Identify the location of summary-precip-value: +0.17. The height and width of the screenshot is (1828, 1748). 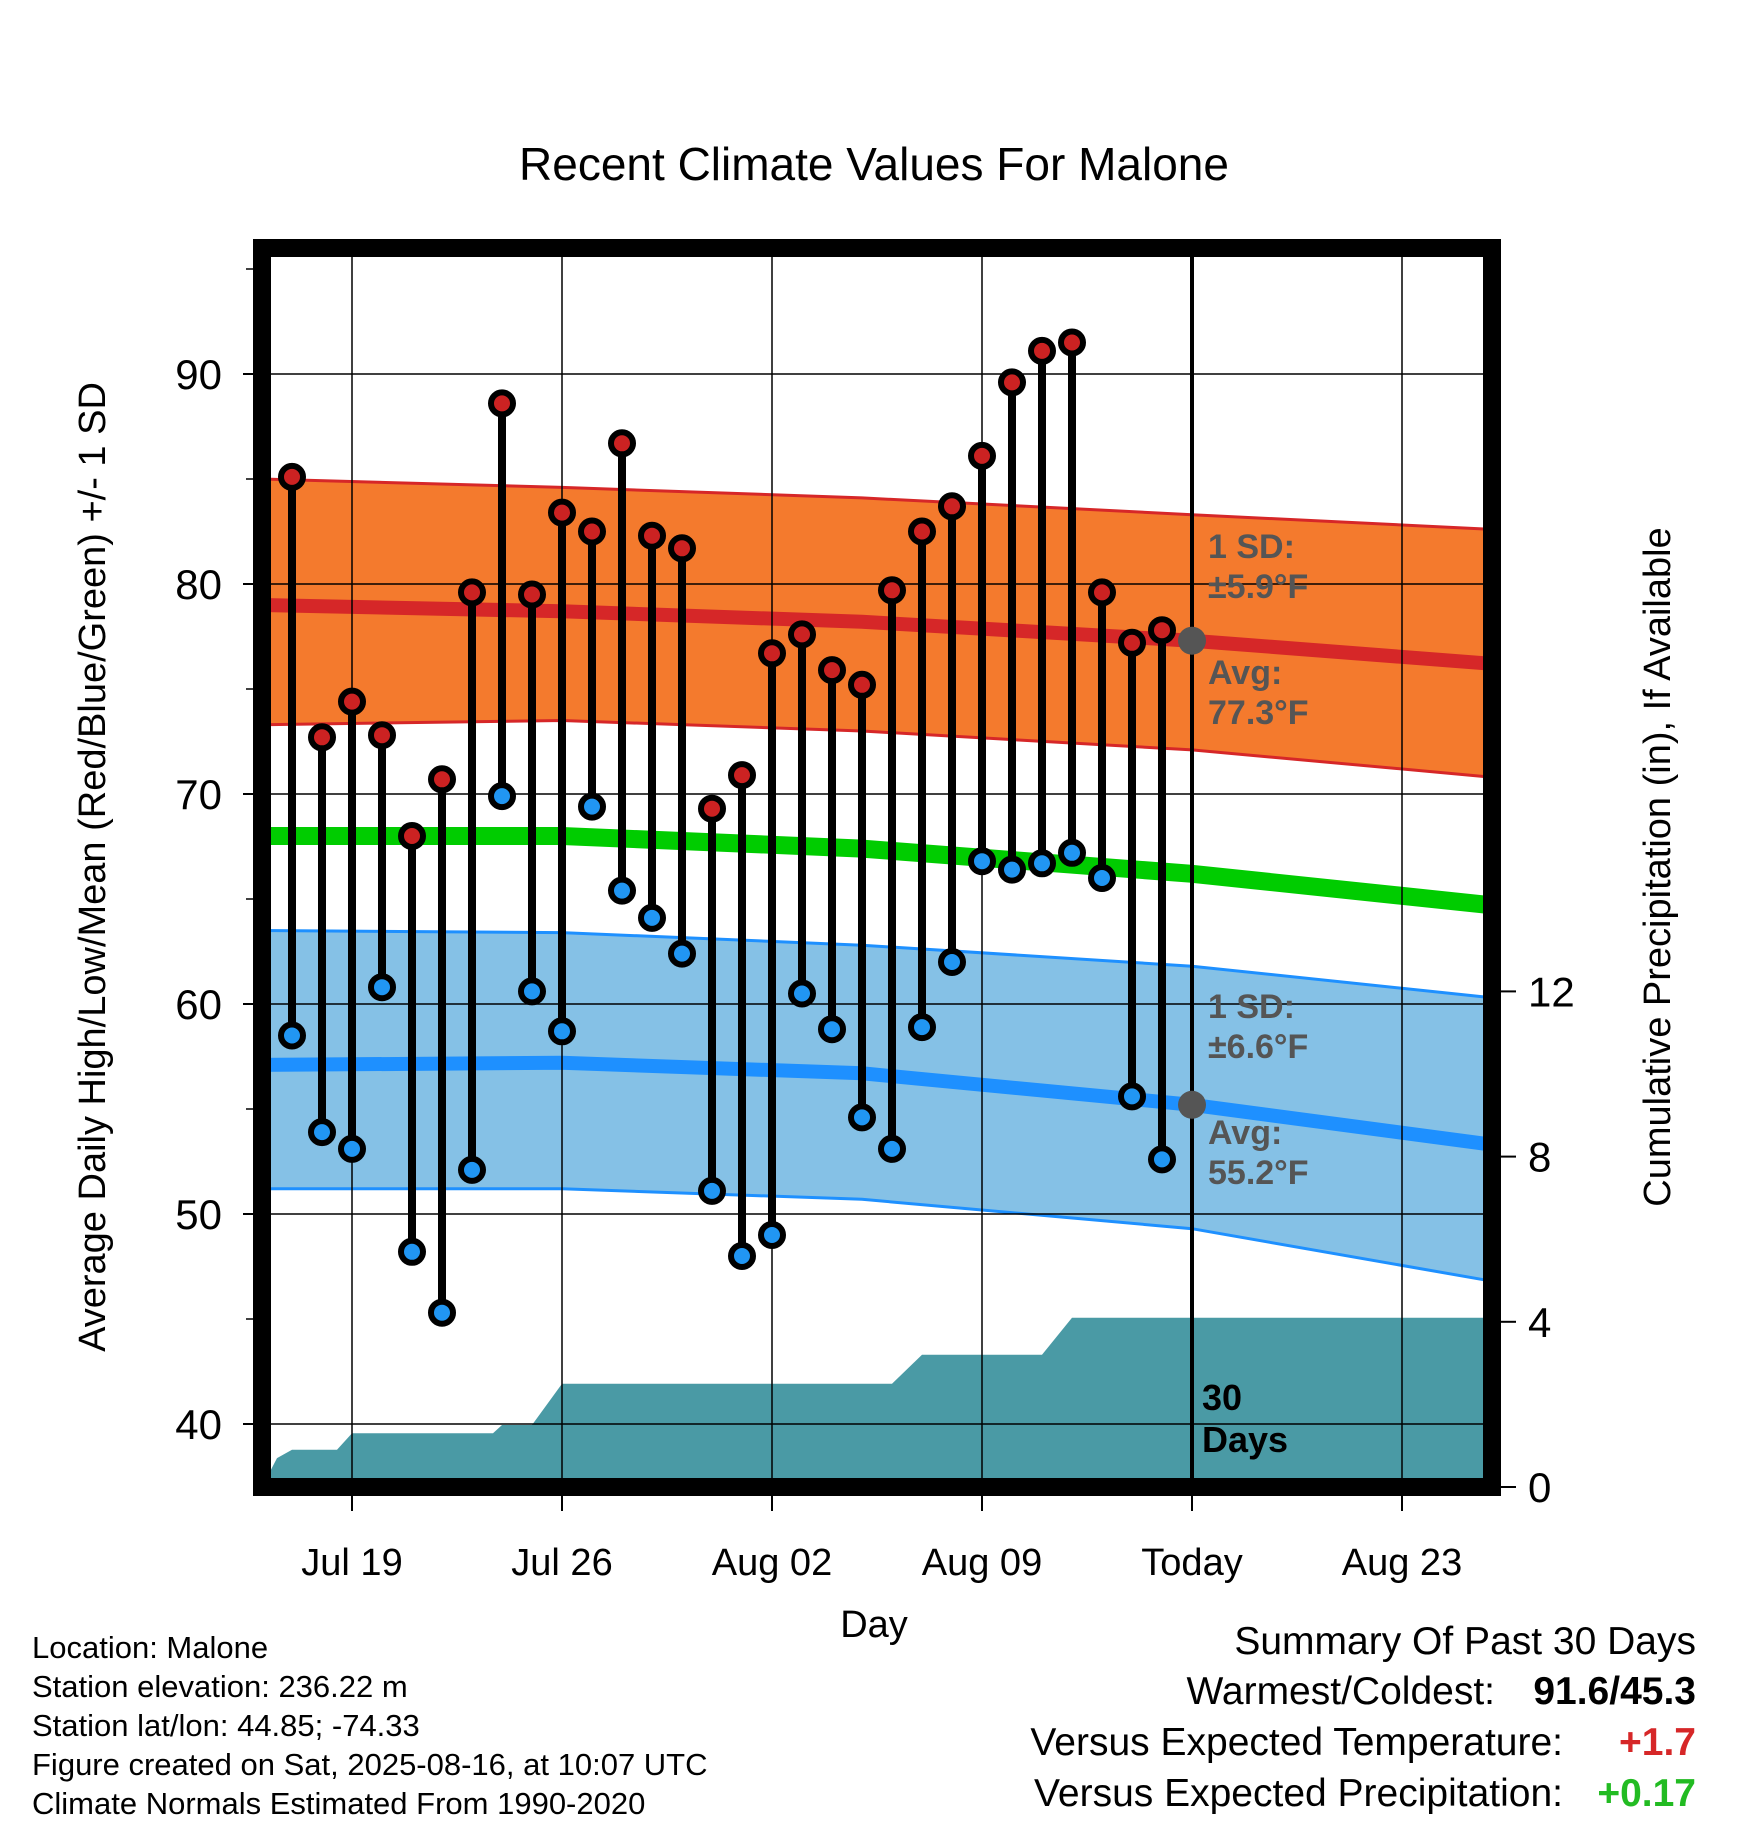
(1646, 1793).